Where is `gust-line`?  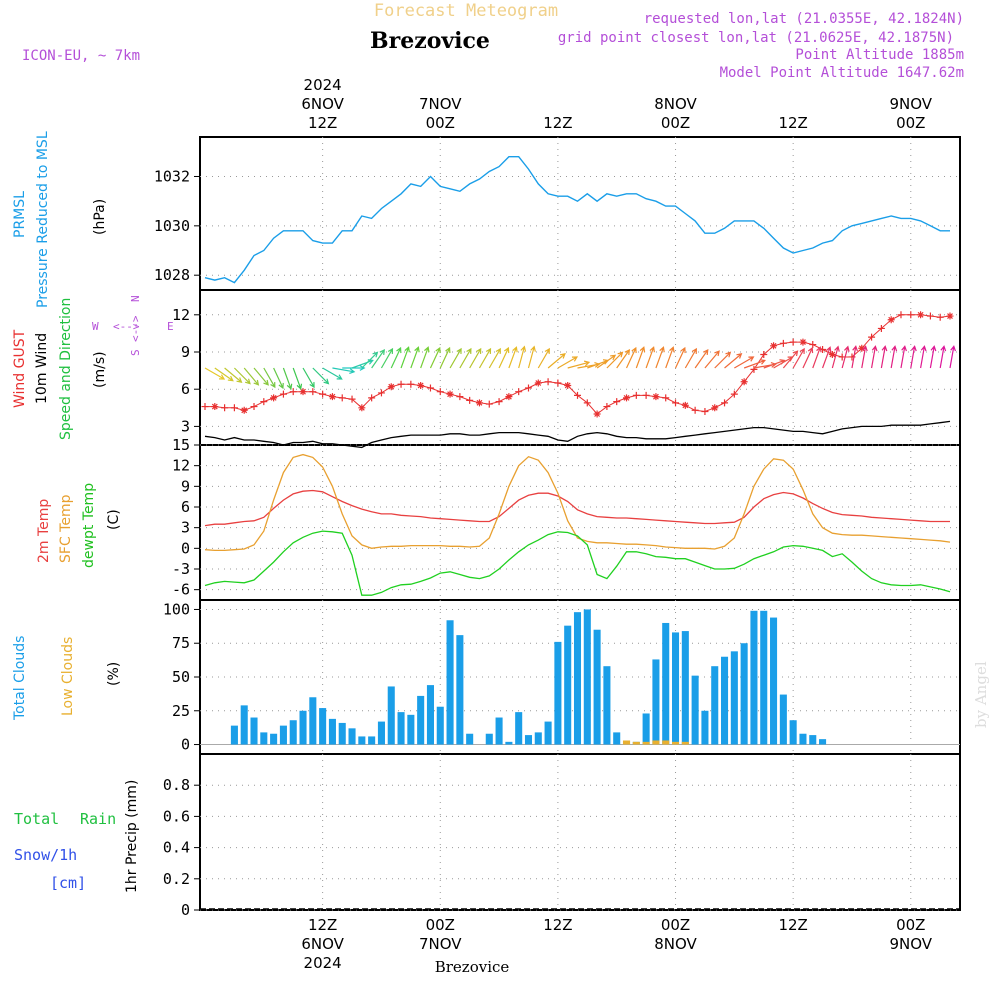
gust-line is located at coordinates (578, 364).